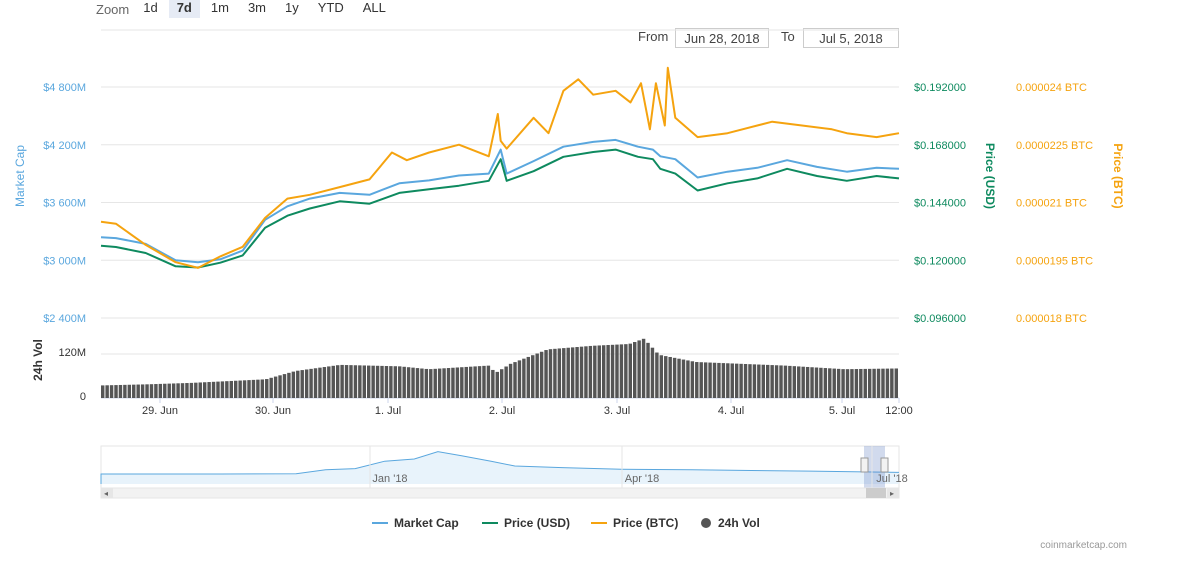 This screenshot has width=1181, height=568. Describe the element at coordinates (256, 7) in the screenshot. I see `zoom-button-3m: 3m` at that location.